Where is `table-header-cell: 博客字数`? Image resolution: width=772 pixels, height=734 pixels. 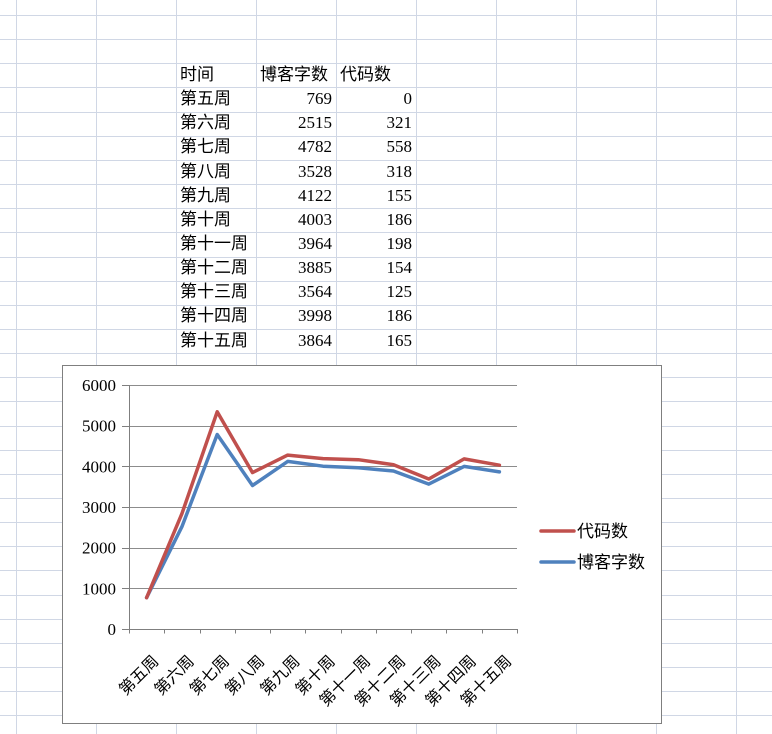
table-header-cell: 博客字数 is located at coordinates (294, 74).